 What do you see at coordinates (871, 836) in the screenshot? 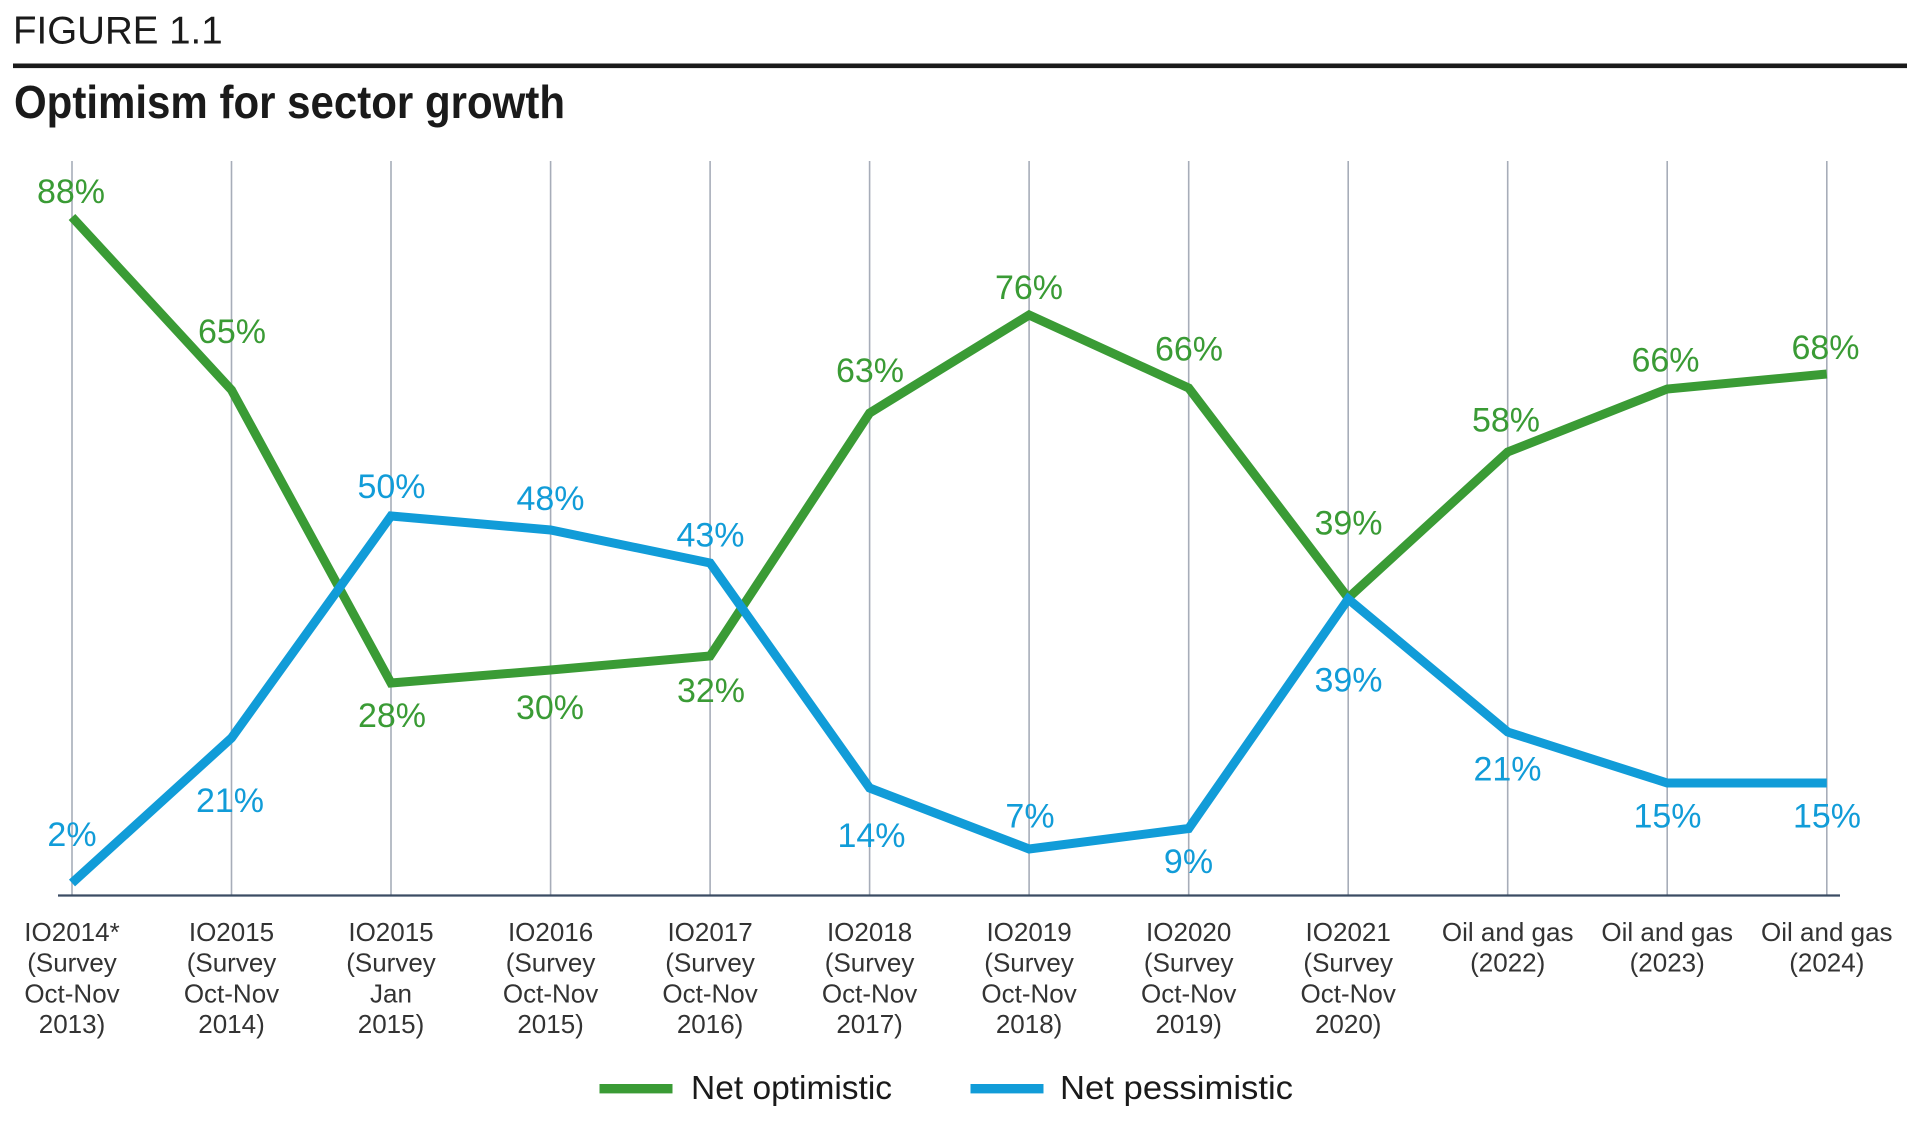
I see `svg-text: 14%` at bounding box center [871, 836].